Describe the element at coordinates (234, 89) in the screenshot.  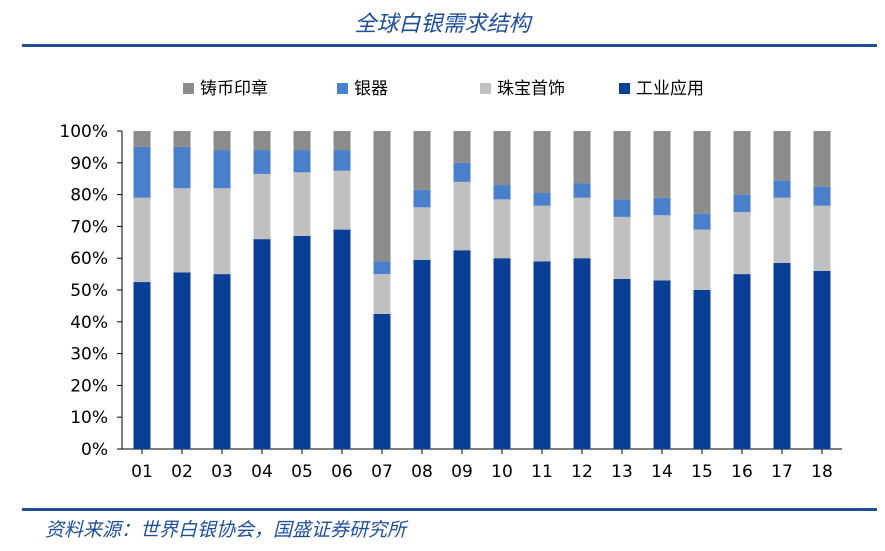
I see `legend-label: 铸币印章` at that location.